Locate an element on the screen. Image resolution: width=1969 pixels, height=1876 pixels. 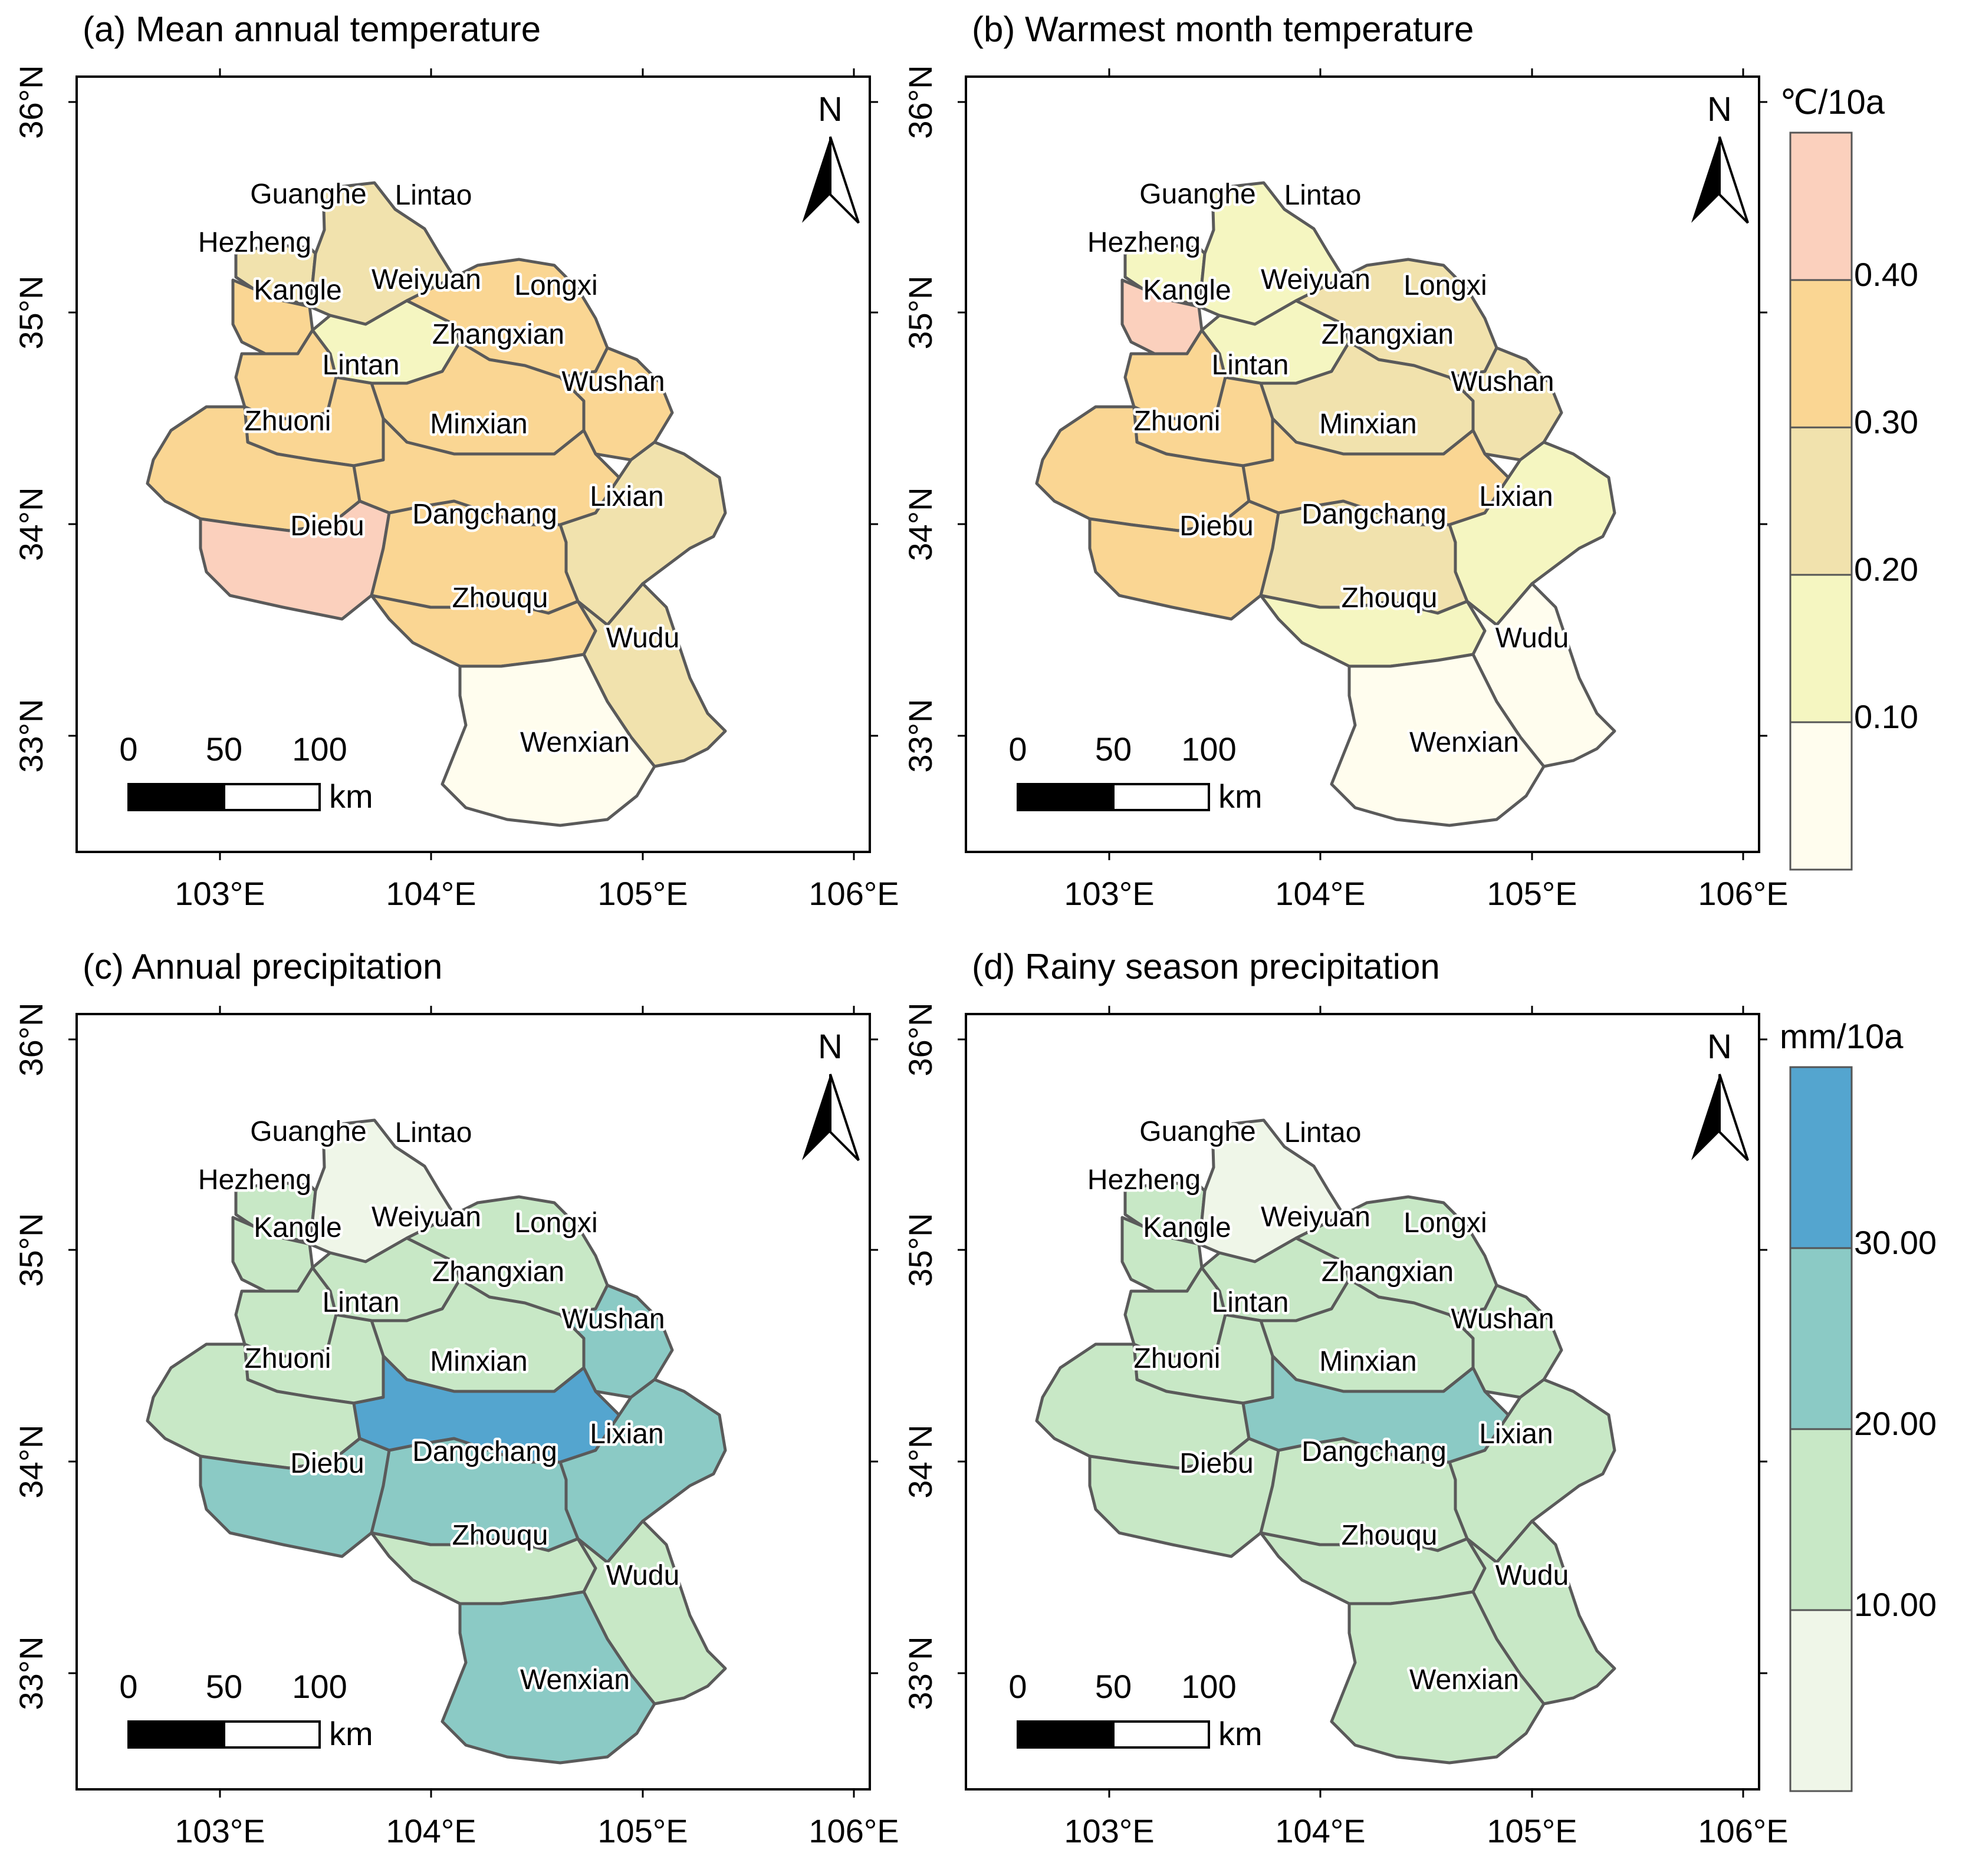
temperature-legend: ℃/10a 0.40 0.30 0.20 0.10 is located at coordinates (1849, 477).